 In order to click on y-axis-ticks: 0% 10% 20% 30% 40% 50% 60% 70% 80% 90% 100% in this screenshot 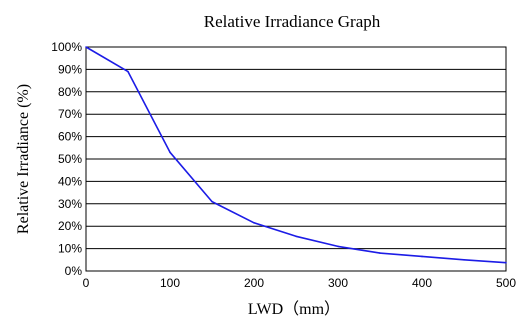, I will do `click(66, 159)`.